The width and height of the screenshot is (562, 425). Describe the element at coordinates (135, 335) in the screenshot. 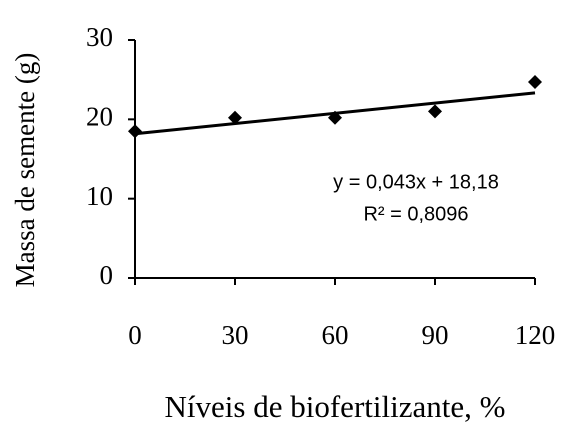

I see `x-tick-label: 0` at that location.